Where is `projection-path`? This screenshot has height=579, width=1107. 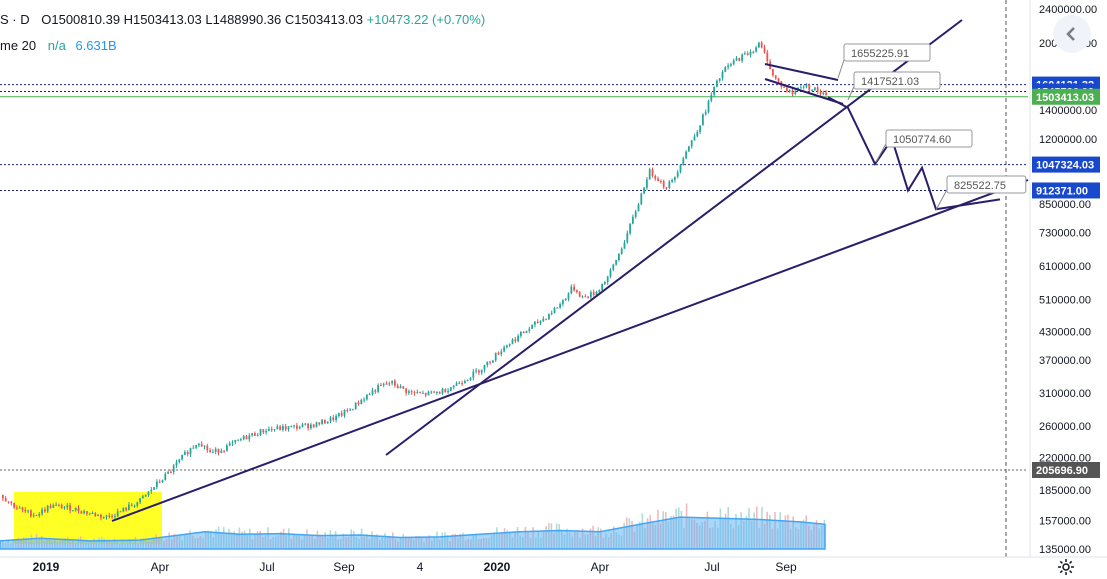
projection-path is located at coordinates (914, 153).